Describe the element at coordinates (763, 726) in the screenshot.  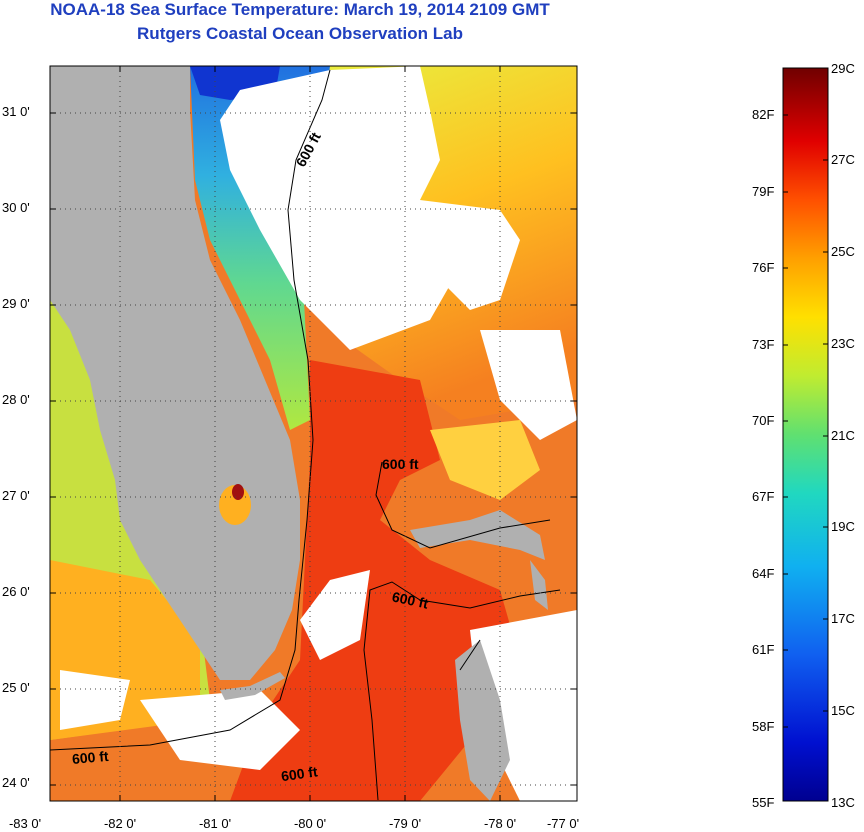
I see `colorbar-f-label: 58F` at that location.